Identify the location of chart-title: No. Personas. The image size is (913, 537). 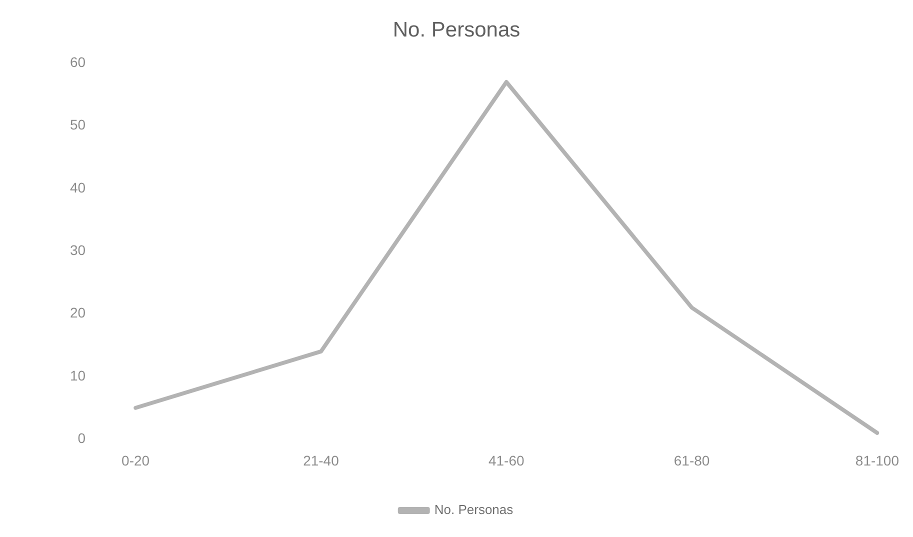
(456, 30).